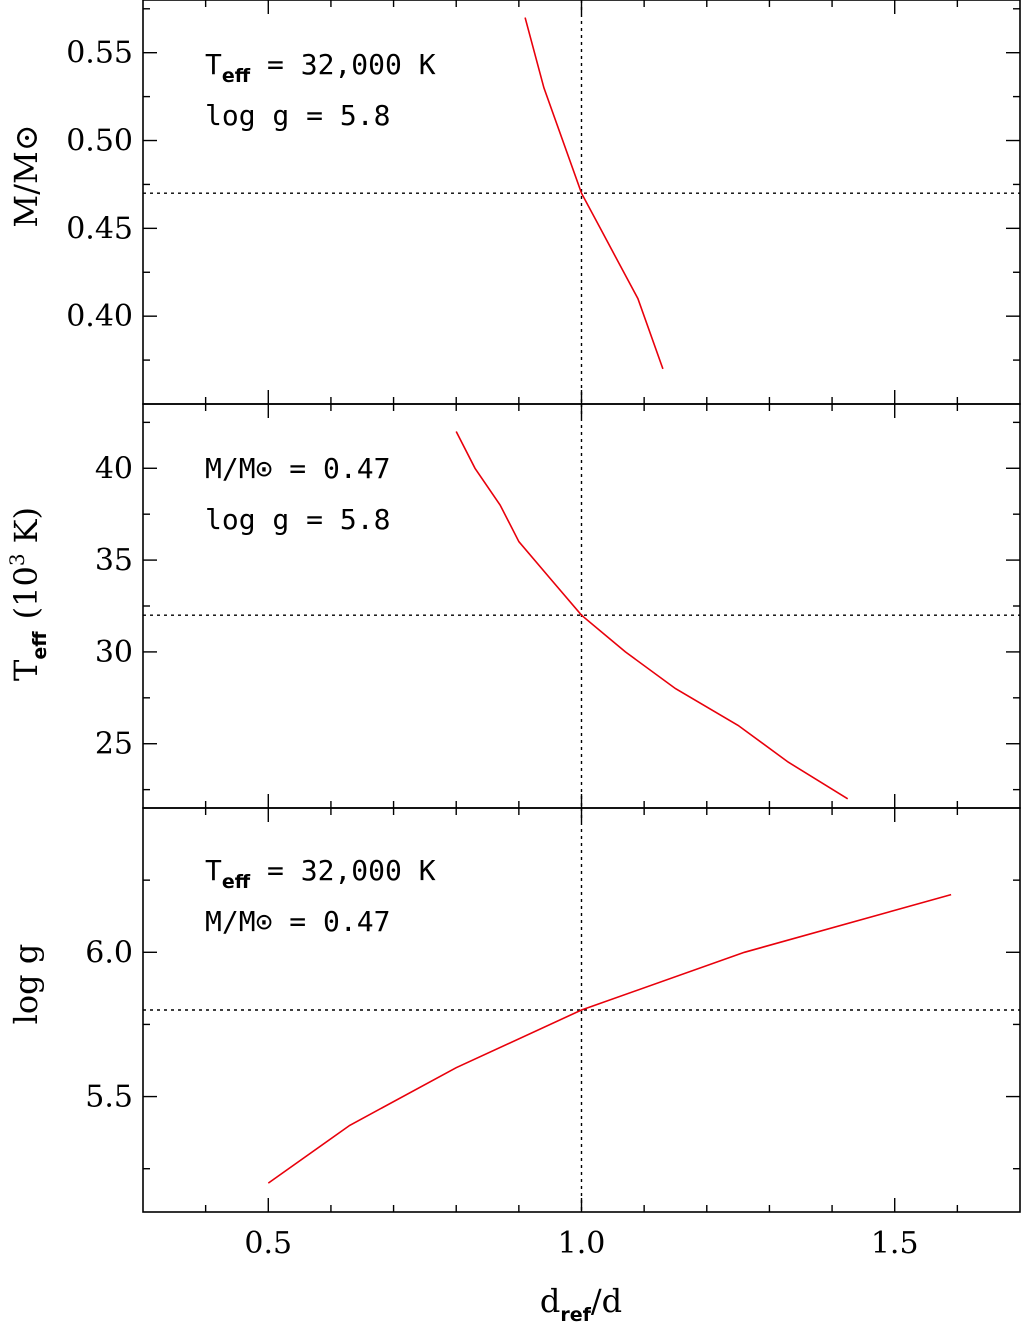  What do you see at coordinates (268, 1243) in the screenshot?
I see `x-tick-label: 0.5` at bounding box center [268, 1243].